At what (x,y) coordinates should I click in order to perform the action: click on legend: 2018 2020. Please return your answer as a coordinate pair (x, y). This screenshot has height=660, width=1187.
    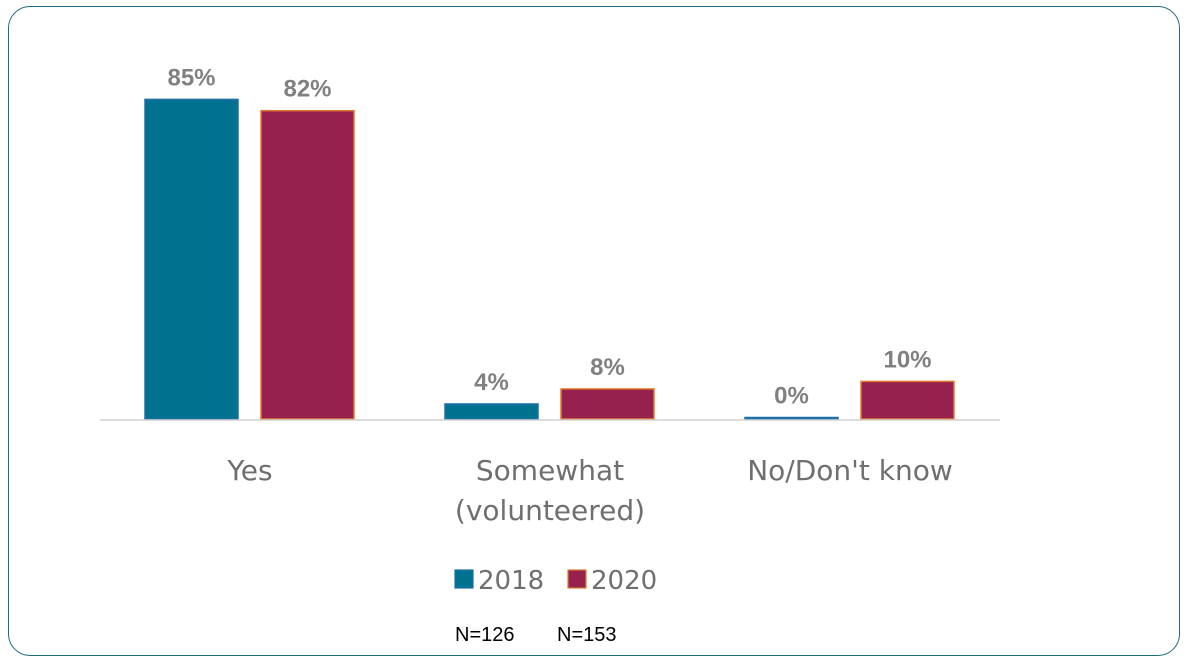
    Looking at the image, I should click on (555, 581).